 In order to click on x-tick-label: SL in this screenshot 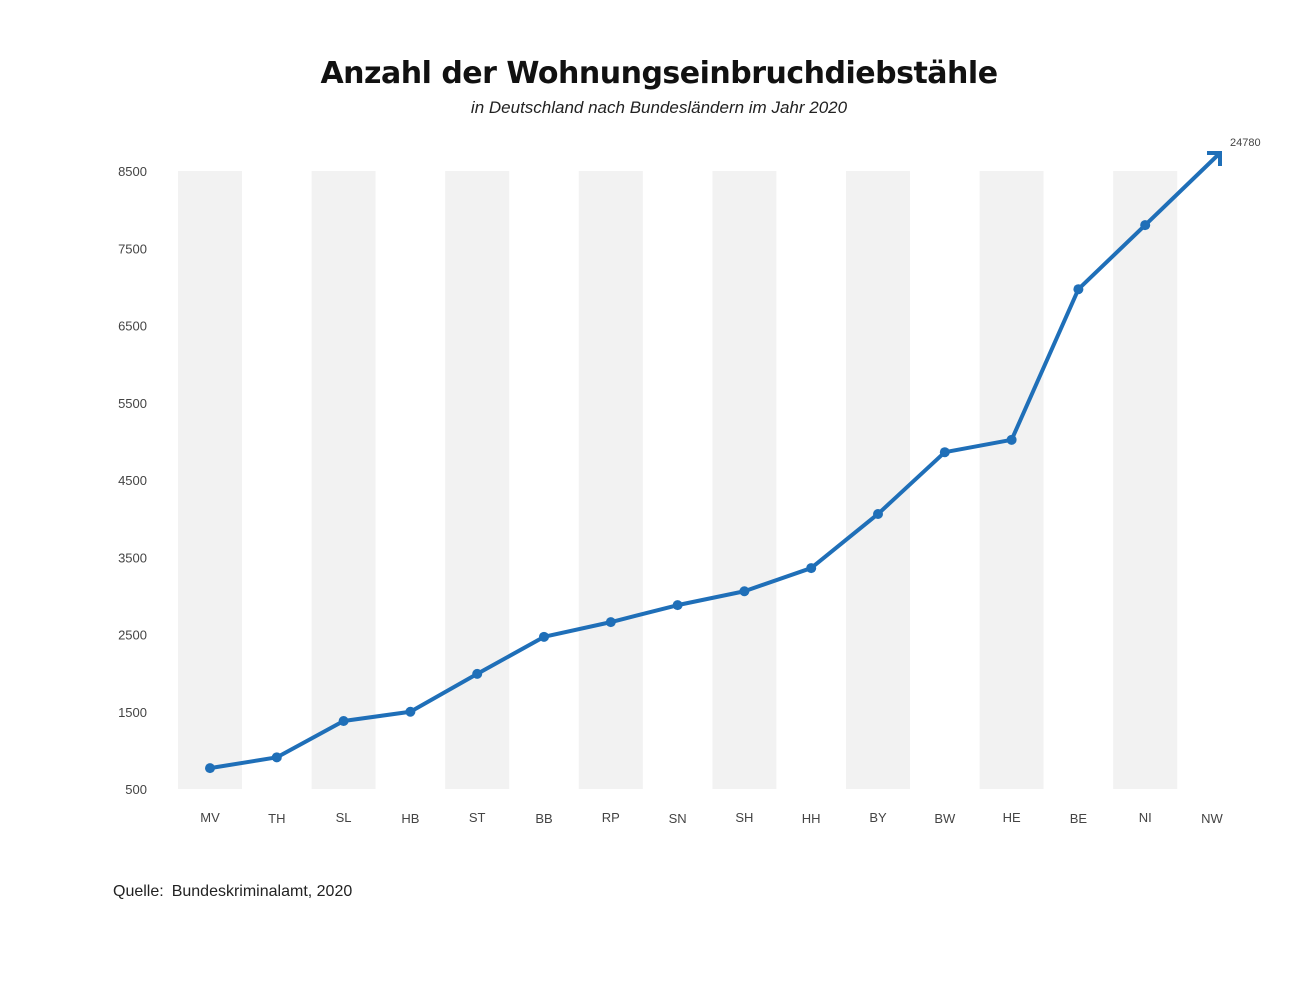, I will do `click(344, 817)`.